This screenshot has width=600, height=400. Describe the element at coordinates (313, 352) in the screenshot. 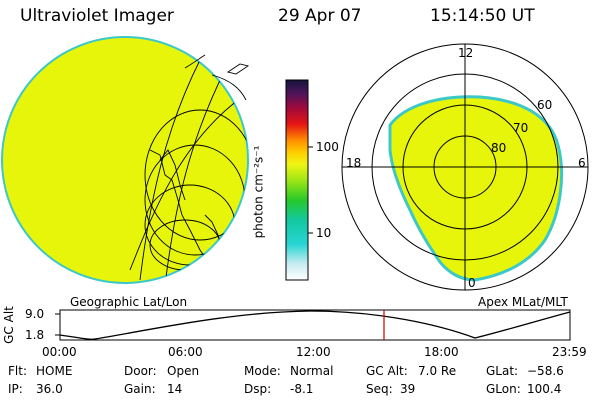

I see `xtick-1200: 12:00` at that location.